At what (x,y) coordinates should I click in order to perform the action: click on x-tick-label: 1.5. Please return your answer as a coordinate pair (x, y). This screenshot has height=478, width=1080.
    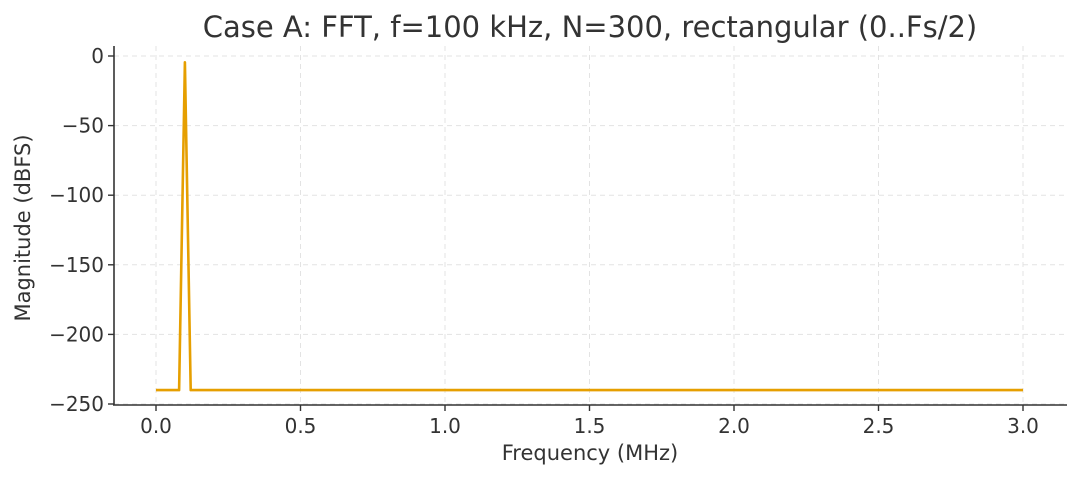
    Looking at the image, I should click on (590, 426).